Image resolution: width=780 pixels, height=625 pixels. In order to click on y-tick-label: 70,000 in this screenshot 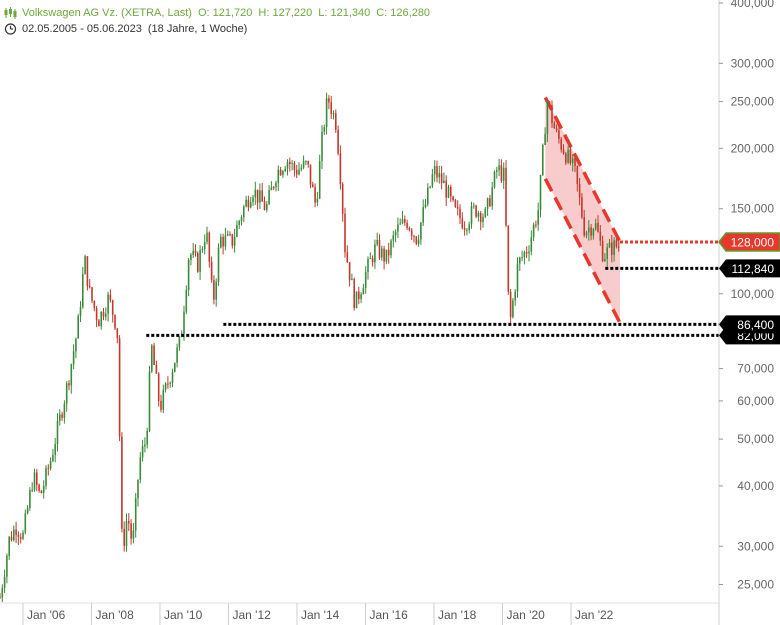, I will do `click(755, 369)`.